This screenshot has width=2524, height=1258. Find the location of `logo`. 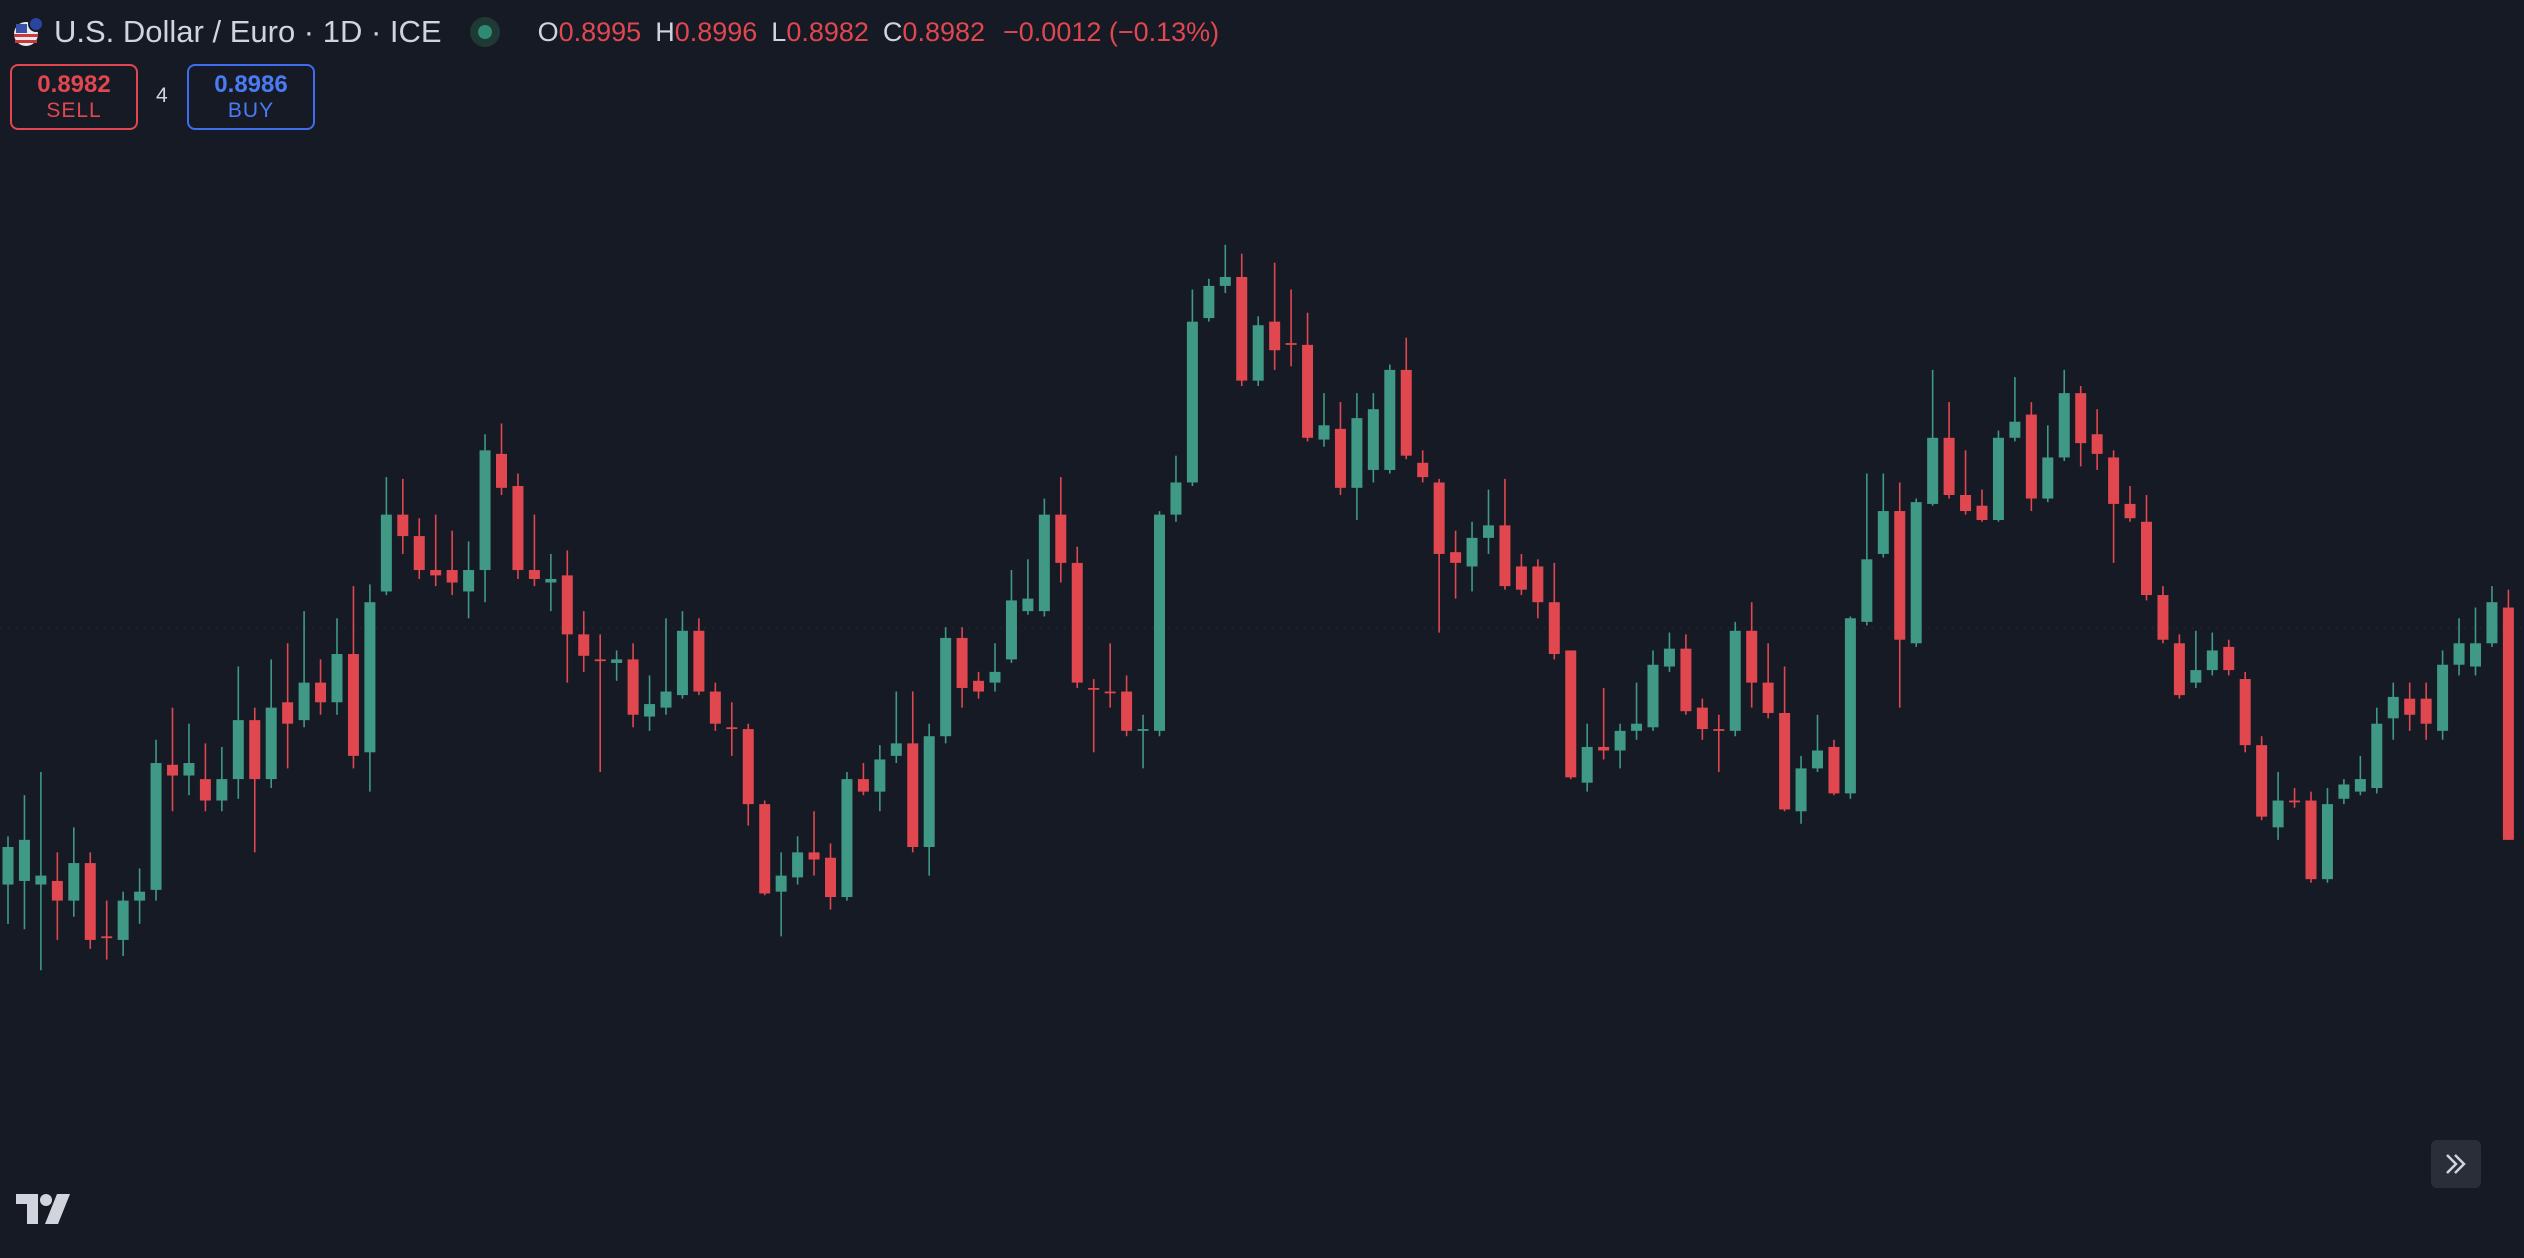

logo is located at coordinates (43, 1209).